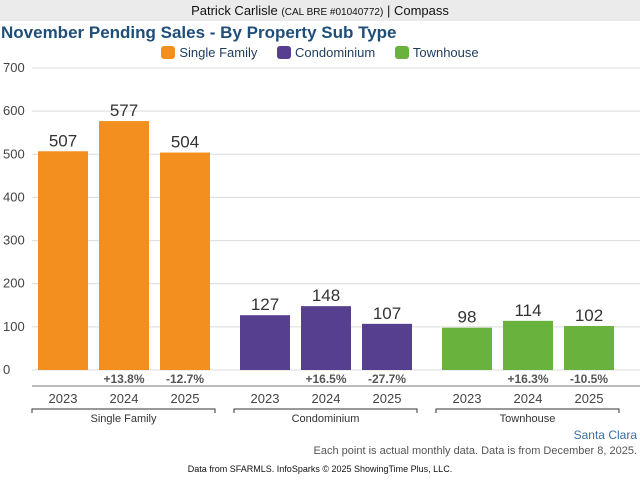  Describe the element at coordinates (63, 140) in the screenshot. I see `bar-value-label: 507` at that location.